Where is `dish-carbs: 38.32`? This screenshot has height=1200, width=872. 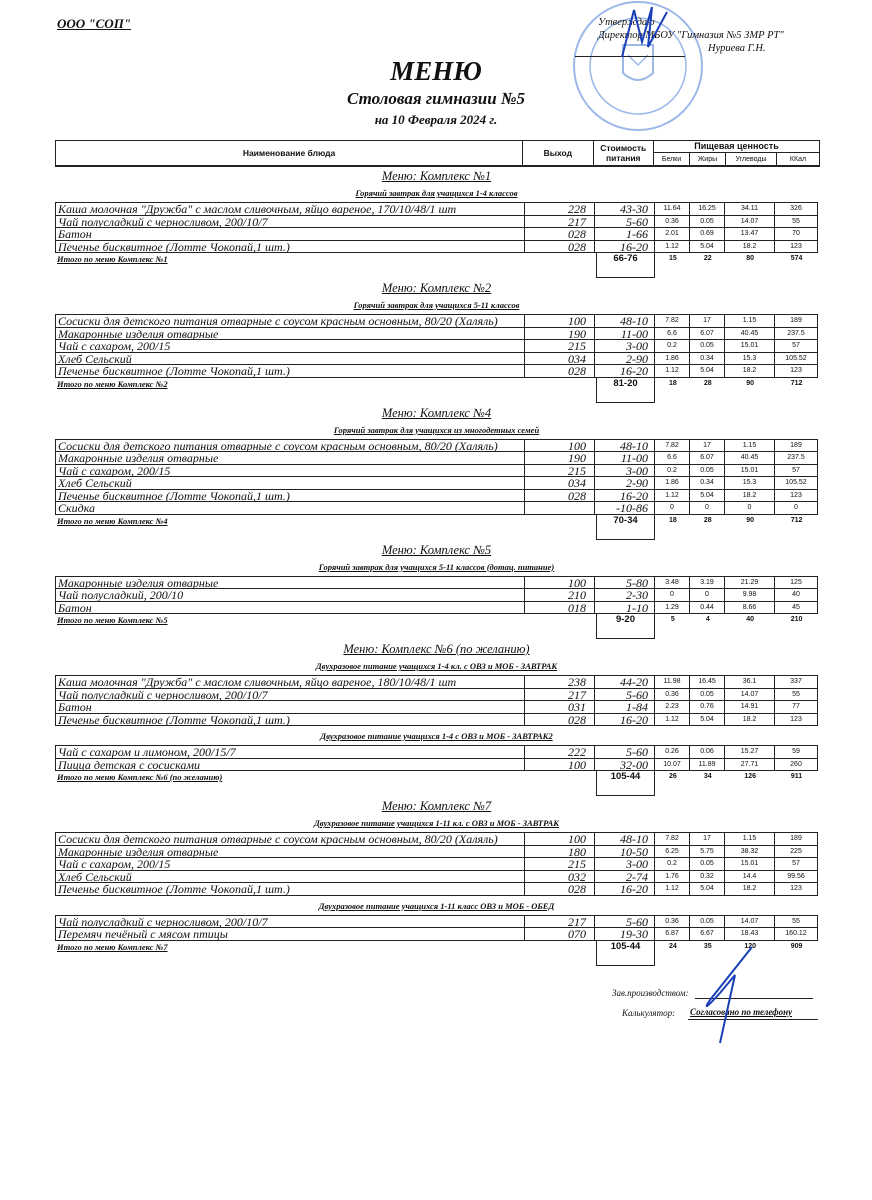
dish-carbs: 38.32 is located at coordinates (750, 851).